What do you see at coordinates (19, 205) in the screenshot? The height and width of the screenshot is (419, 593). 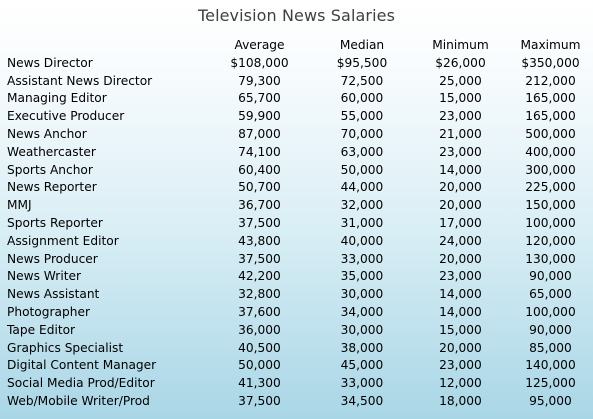 I see `cell-position: MMJ` at bounding box center [19, 205].